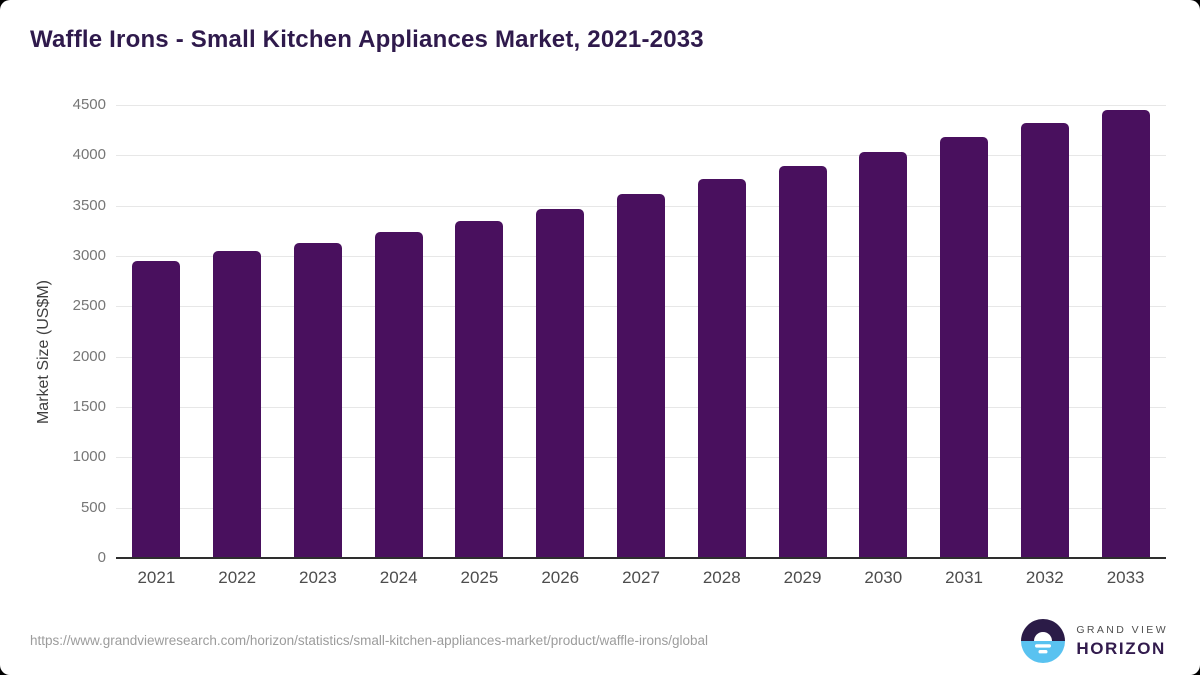  What do you see at coordinates (89, 306) in the screenshot?
I see `y-tick-2500: 2500` at bounding box center [89, 306].